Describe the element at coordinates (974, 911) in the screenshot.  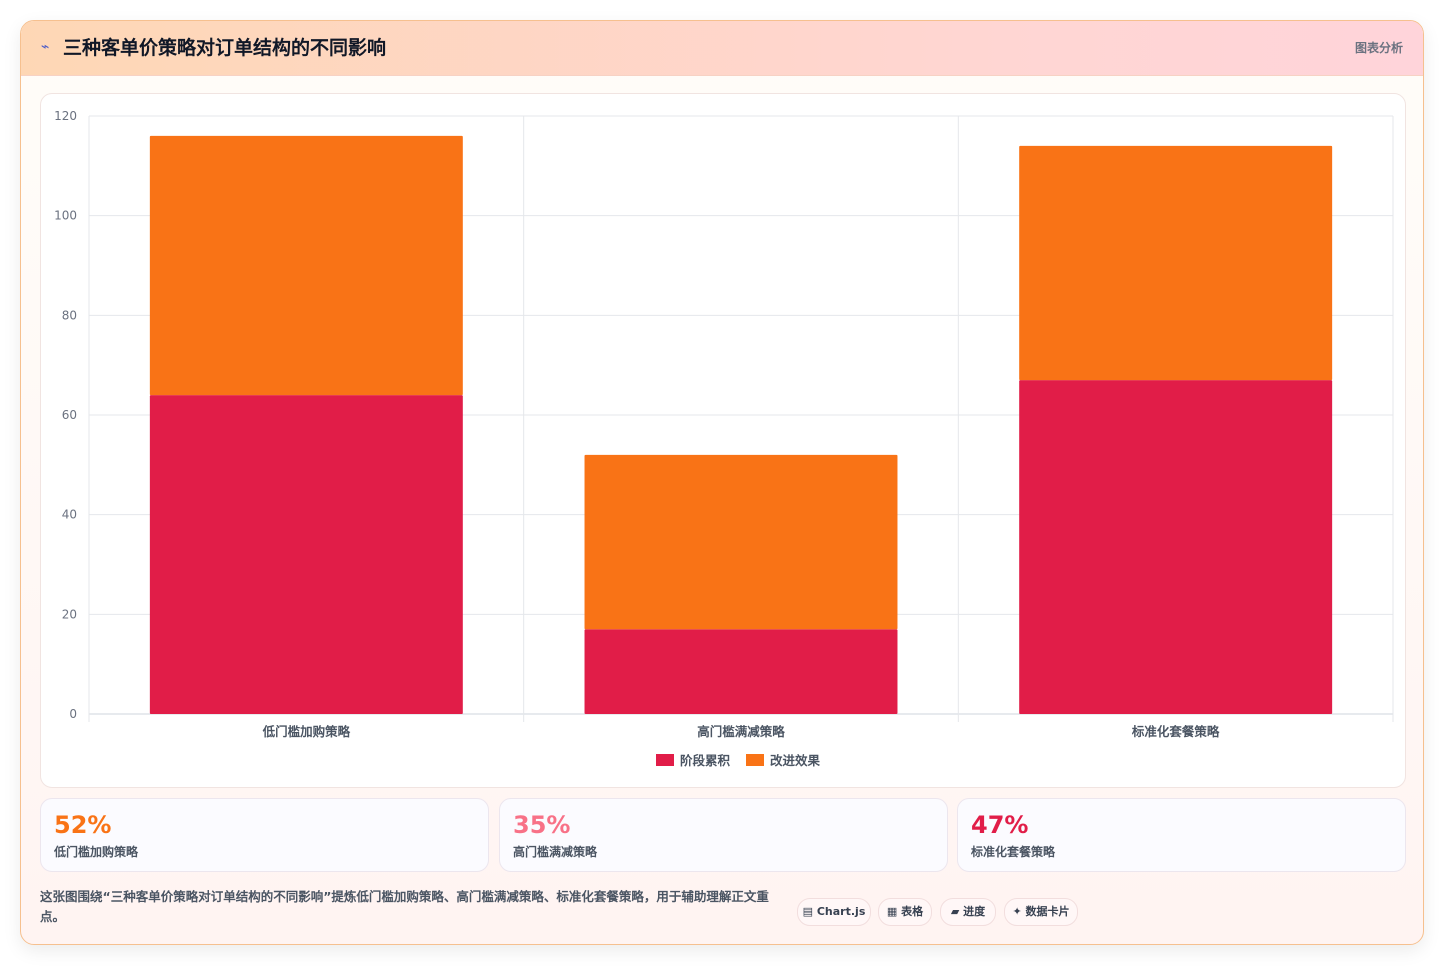
I see `chip-label: 进度` at that location.